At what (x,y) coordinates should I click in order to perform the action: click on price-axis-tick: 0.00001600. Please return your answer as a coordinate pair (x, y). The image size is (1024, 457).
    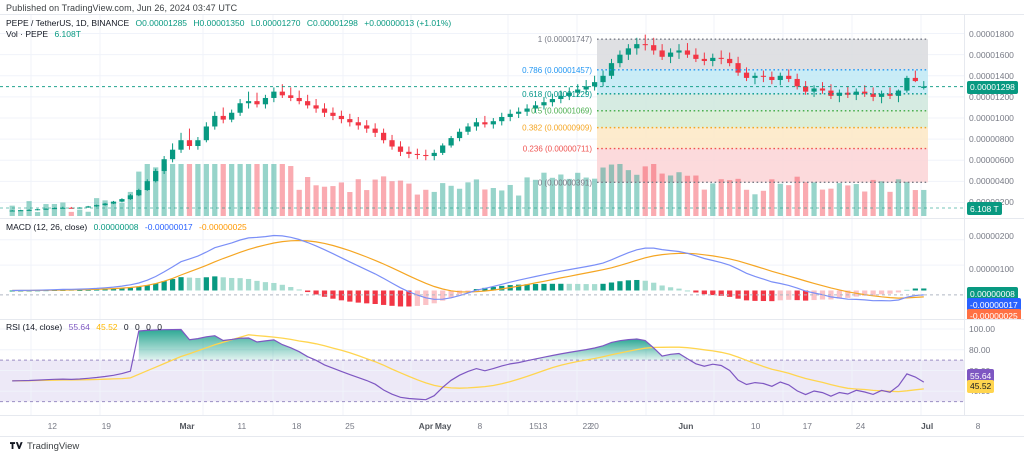
    Looking at the image, I should click on (991, 54).